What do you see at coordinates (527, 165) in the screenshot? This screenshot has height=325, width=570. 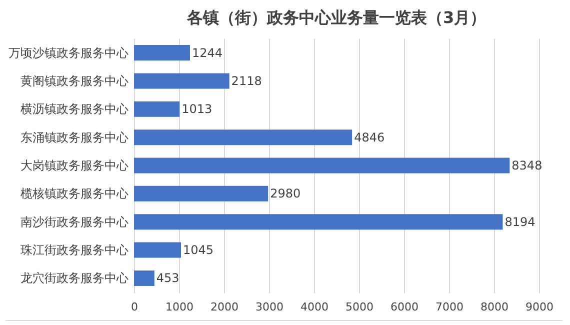 I see `data-label: 8348` at bounding box center [527, 165].